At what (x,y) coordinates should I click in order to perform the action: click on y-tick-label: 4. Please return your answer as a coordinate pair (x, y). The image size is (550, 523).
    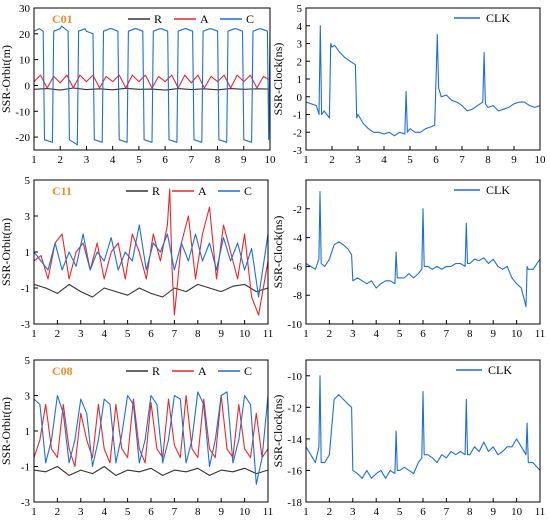
    Looking at the image, I should click on (300, 27).